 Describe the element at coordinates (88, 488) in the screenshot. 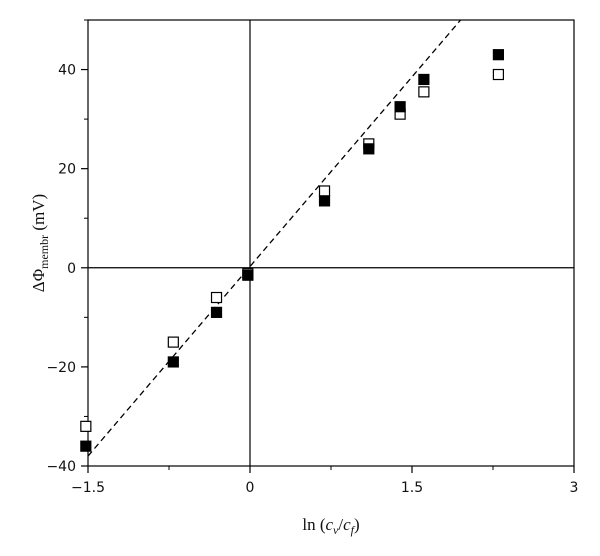

I see `x-tick-label: −1.5` at that location.